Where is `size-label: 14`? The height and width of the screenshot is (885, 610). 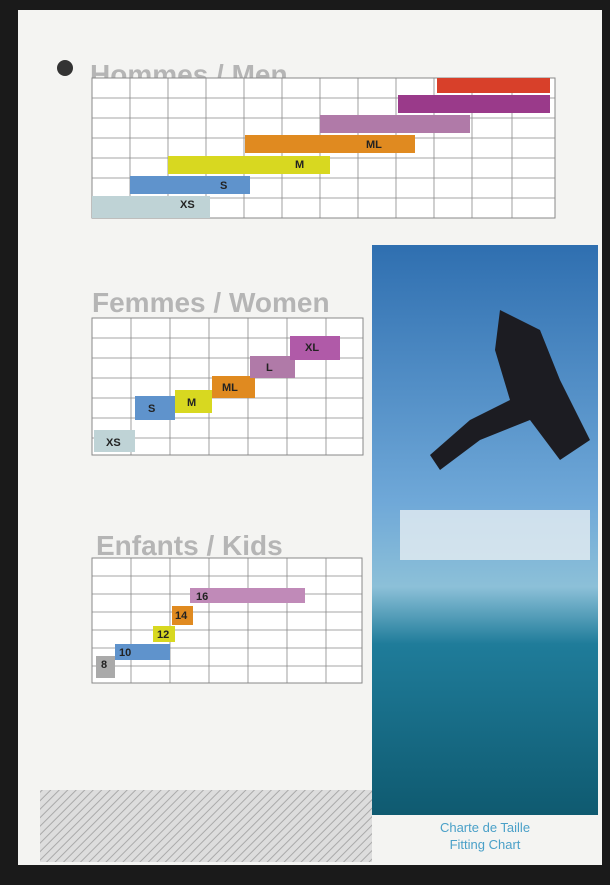 size-label: 14 is located at coordinates (181, 616).